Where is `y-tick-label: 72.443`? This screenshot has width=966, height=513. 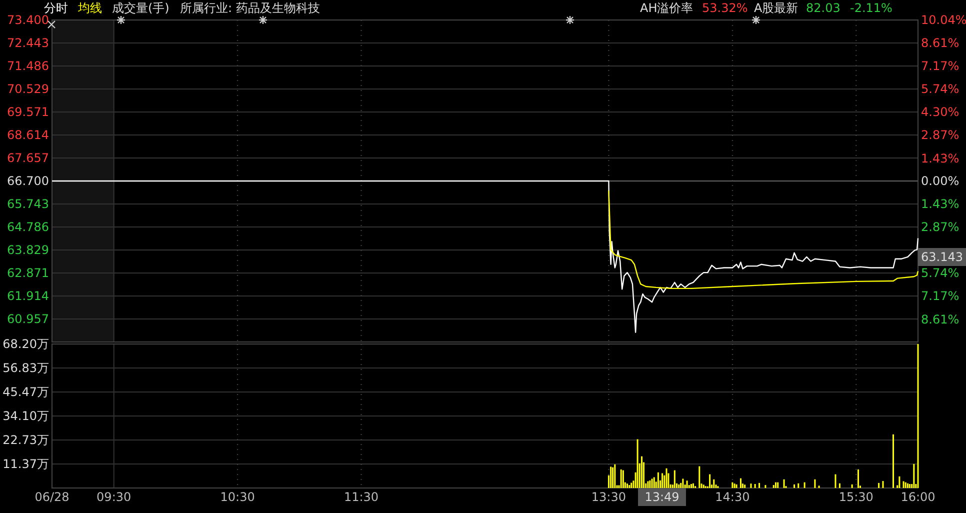 y-tick-label: 72.443 is located at coordinates (28, 43).